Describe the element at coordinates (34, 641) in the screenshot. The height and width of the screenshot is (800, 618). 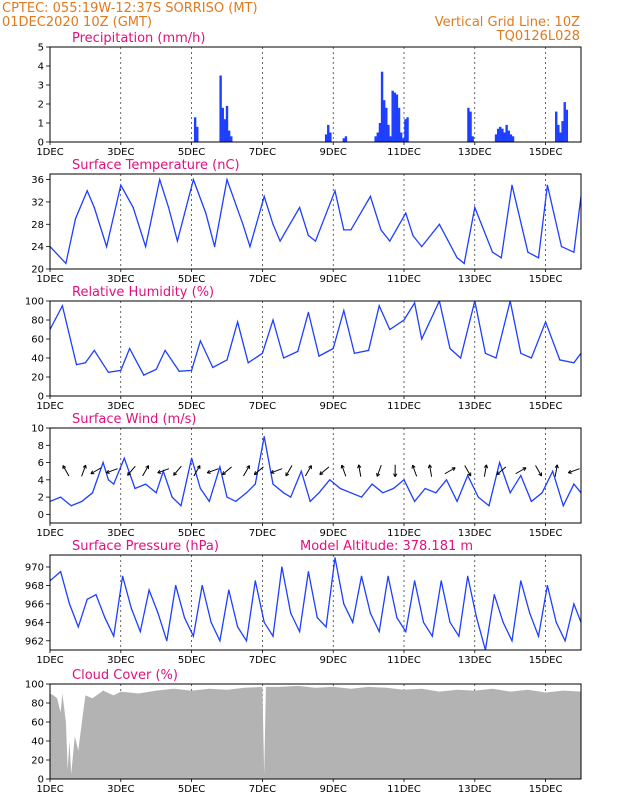
I see `y-tick-label: 962` at that location.